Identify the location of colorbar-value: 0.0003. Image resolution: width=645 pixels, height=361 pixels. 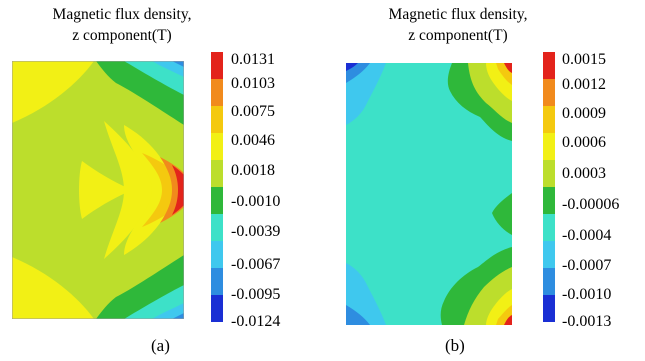
(584, 173).